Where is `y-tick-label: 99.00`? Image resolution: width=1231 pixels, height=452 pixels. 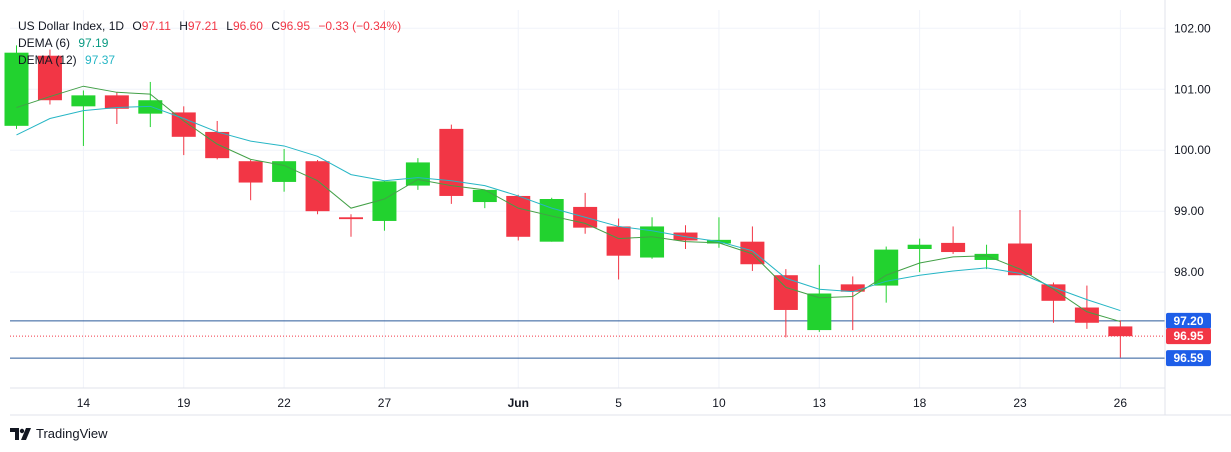
y-tick-label: 99.00 is located at coordinates (1189, 211).